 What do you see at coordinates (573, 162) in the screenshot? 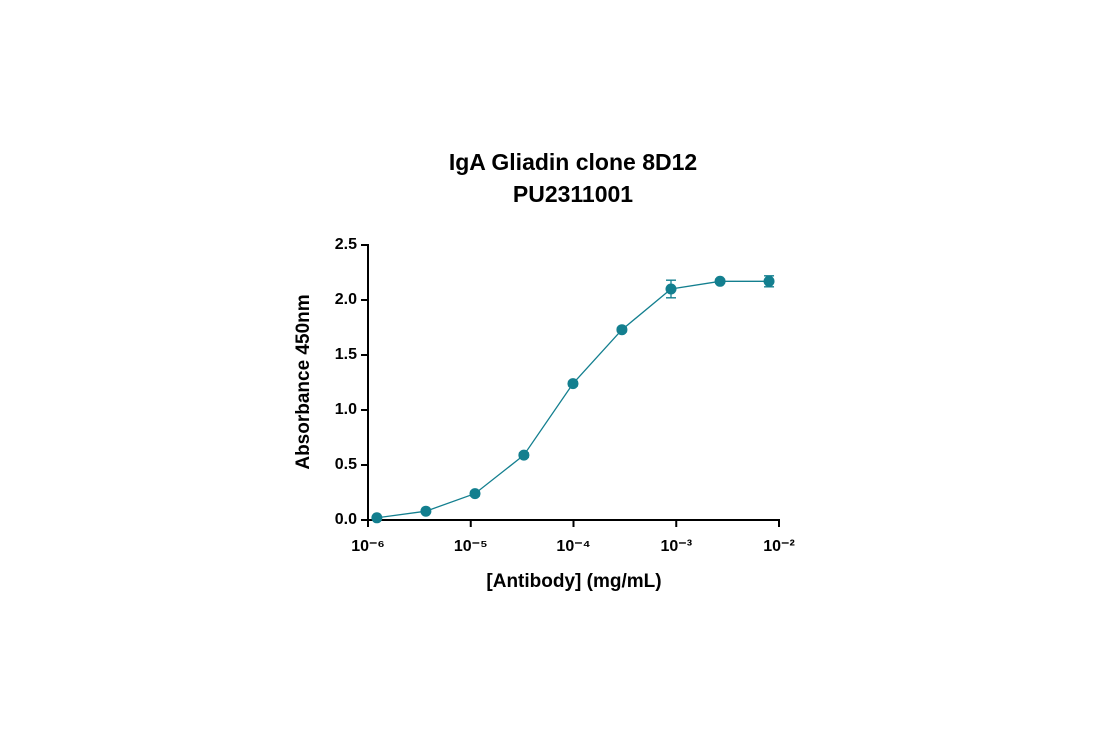
I see `chart-title: IgA Gliadin clone 8D12` at bounding box center [573, 162].